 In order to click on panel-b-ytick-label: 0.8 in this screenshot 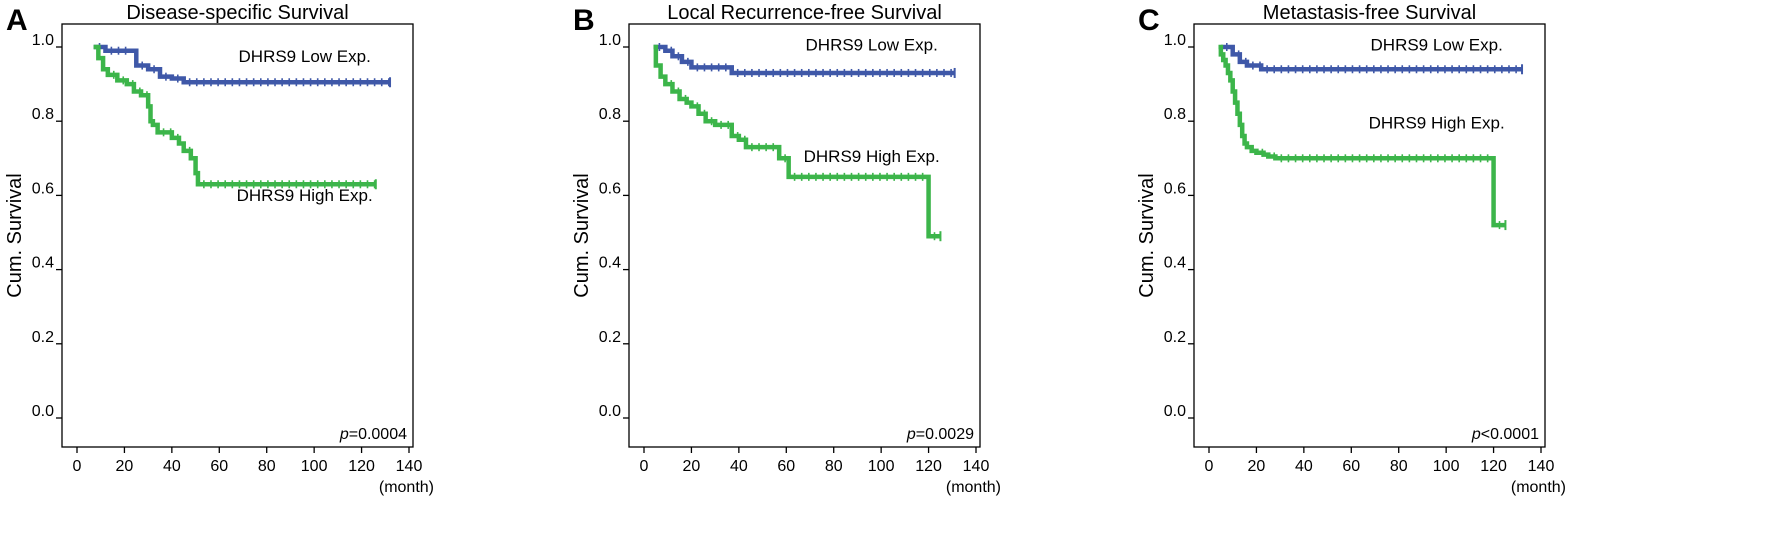, I will do `click(610, 114)`.